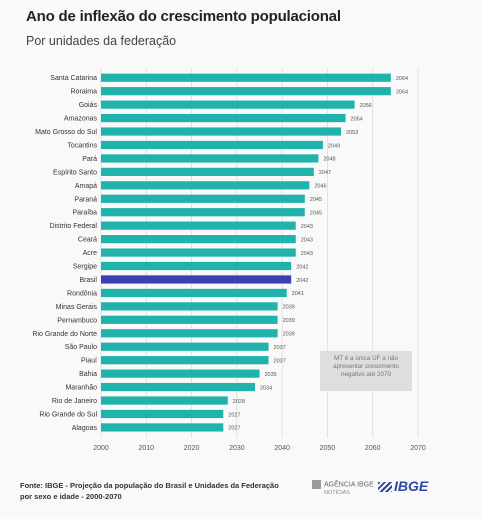 The height and width of the screenshot is (519, 481). What do you see at coordinates (87, 240) in the screenshot?
I see `category-label: Ceará` at bounding box center [87, 240].